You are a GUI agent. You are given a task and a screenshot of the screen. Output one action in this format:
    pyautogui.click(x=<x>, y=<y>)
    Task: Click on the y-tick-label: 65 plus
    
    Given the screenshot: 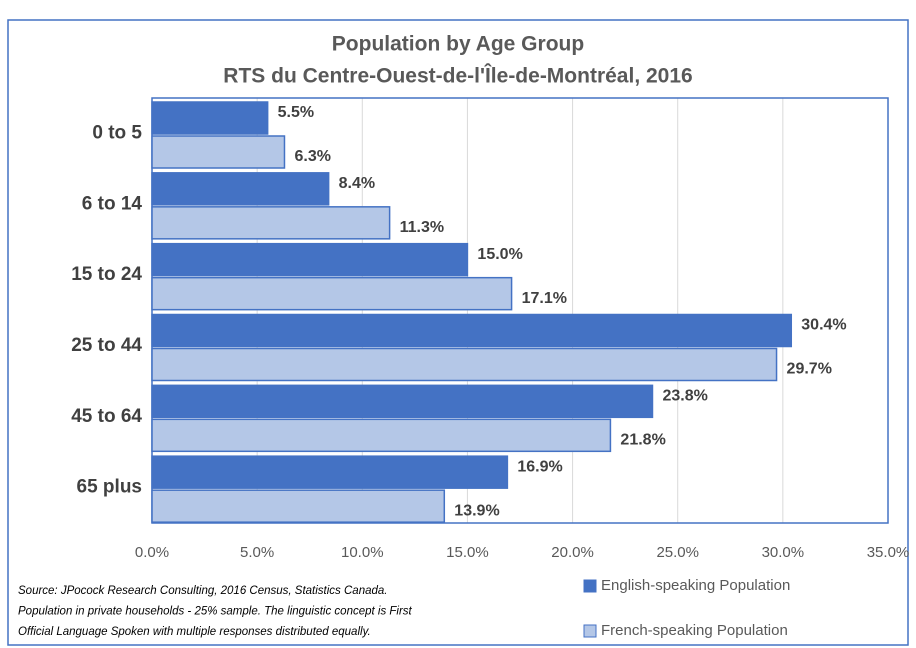 What is the action you would take?
    pyautogui.click(x=109, y=487)
    